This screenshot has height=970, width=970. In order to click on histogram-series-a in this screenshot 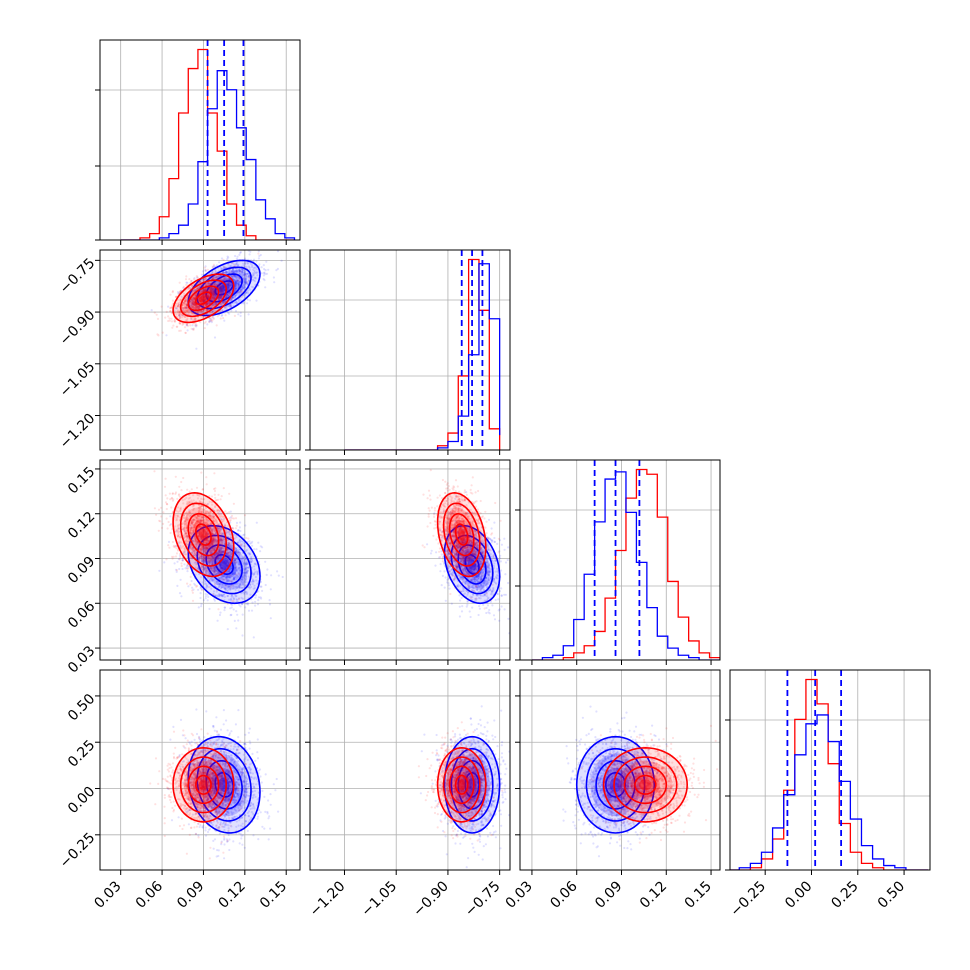, I will do `click(829, 792)`.